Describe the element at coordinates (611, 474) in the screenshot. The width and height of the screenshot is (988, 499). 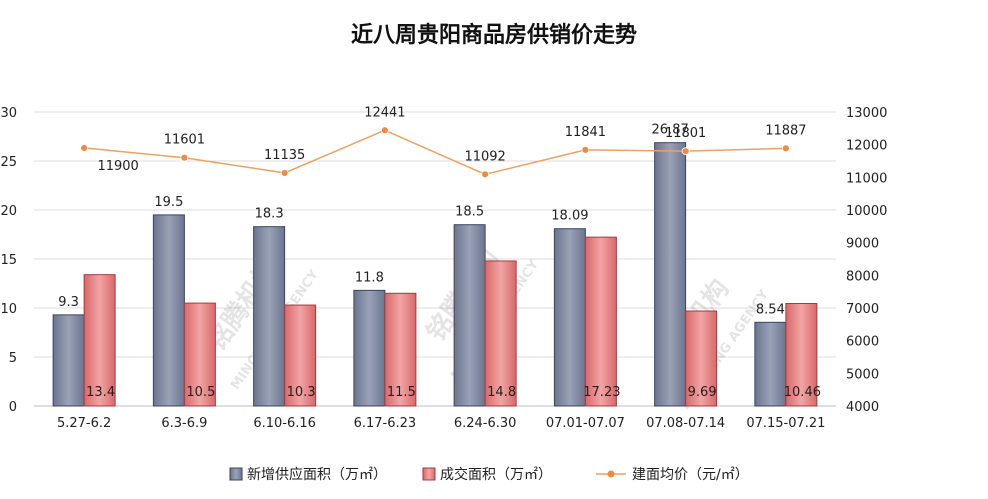
I see `legend-swatch-price-dot` at that location.